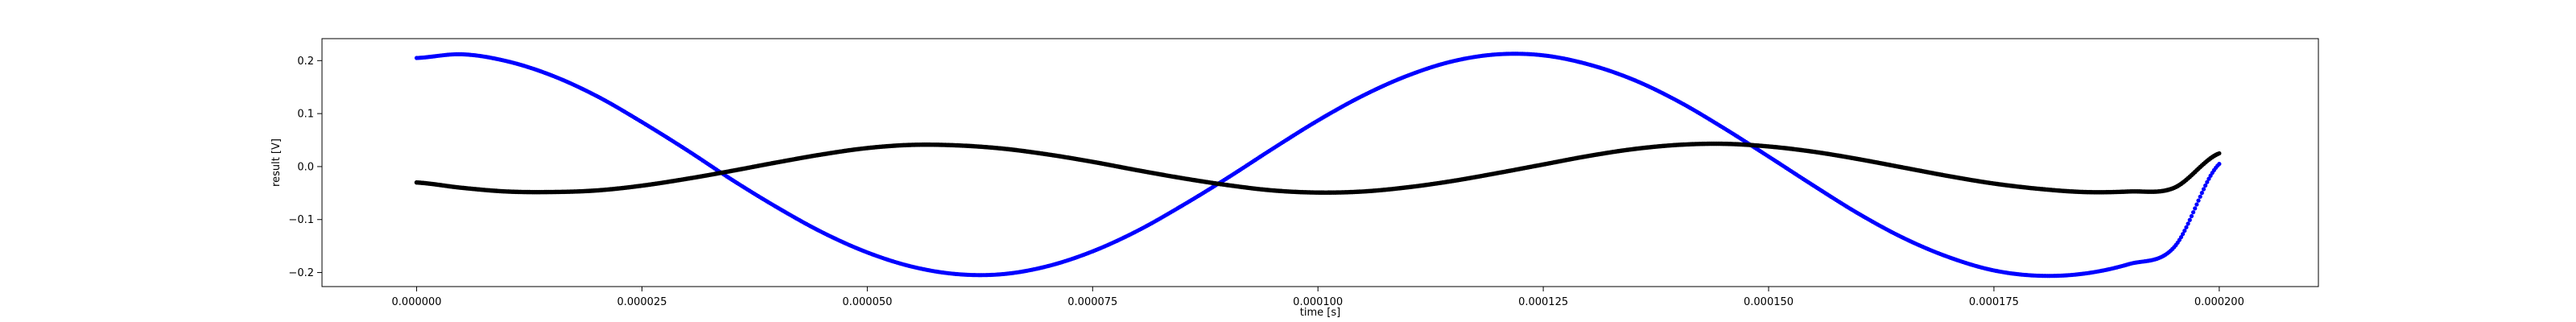  I want to click on y-tick-label: −0.2, so click(301, 273).